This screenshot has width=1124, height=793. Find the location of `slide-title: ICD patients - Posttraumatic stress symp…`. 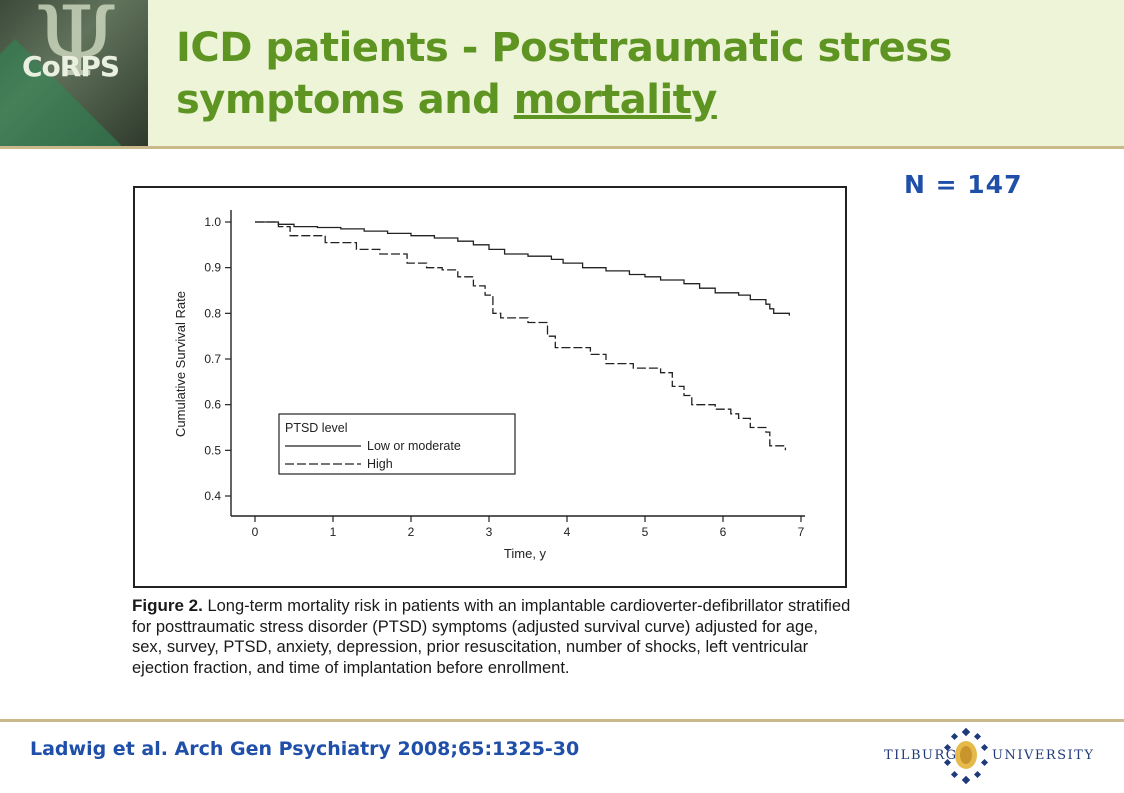

slide-title: ICD patients - Posttraumatic stress symp… is located at coordinates (626, 74).